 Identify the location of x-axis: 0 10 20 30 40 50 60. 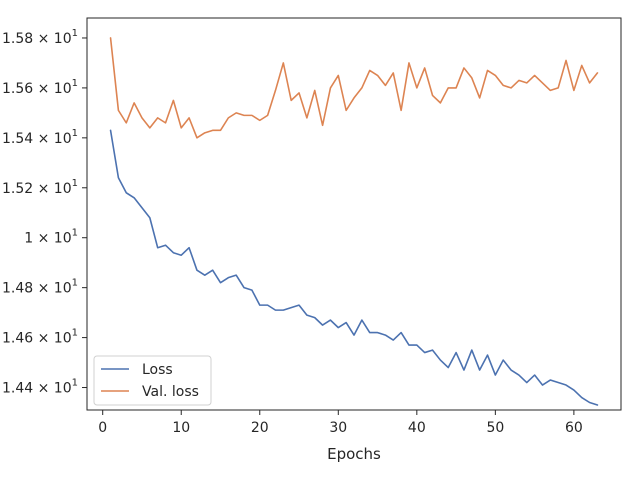
(340, 423).